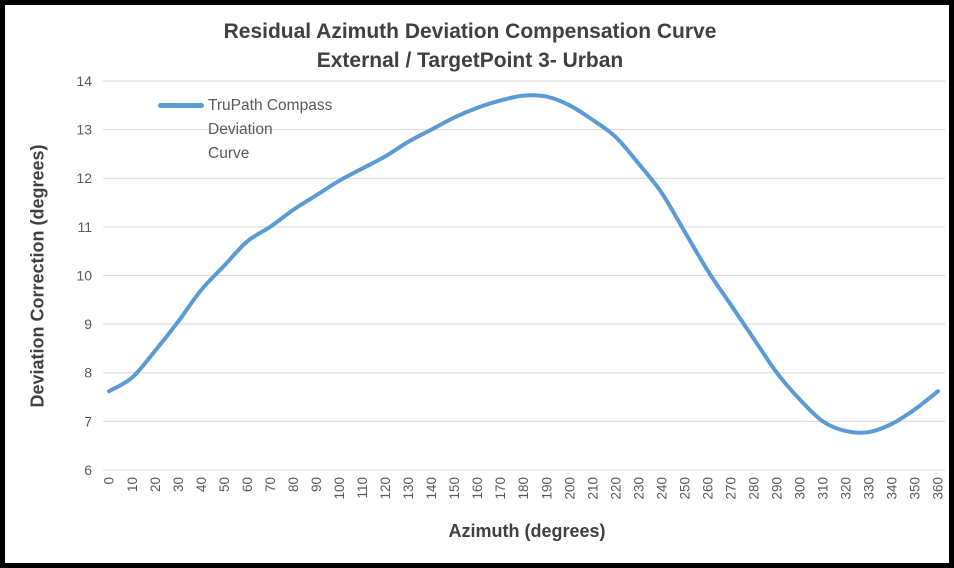 The width and height of the screenshot is (954, 568). Describe the element at coordinates (477, 488) in the screenshot. I see `x-tick-label-160: 160` at that location.